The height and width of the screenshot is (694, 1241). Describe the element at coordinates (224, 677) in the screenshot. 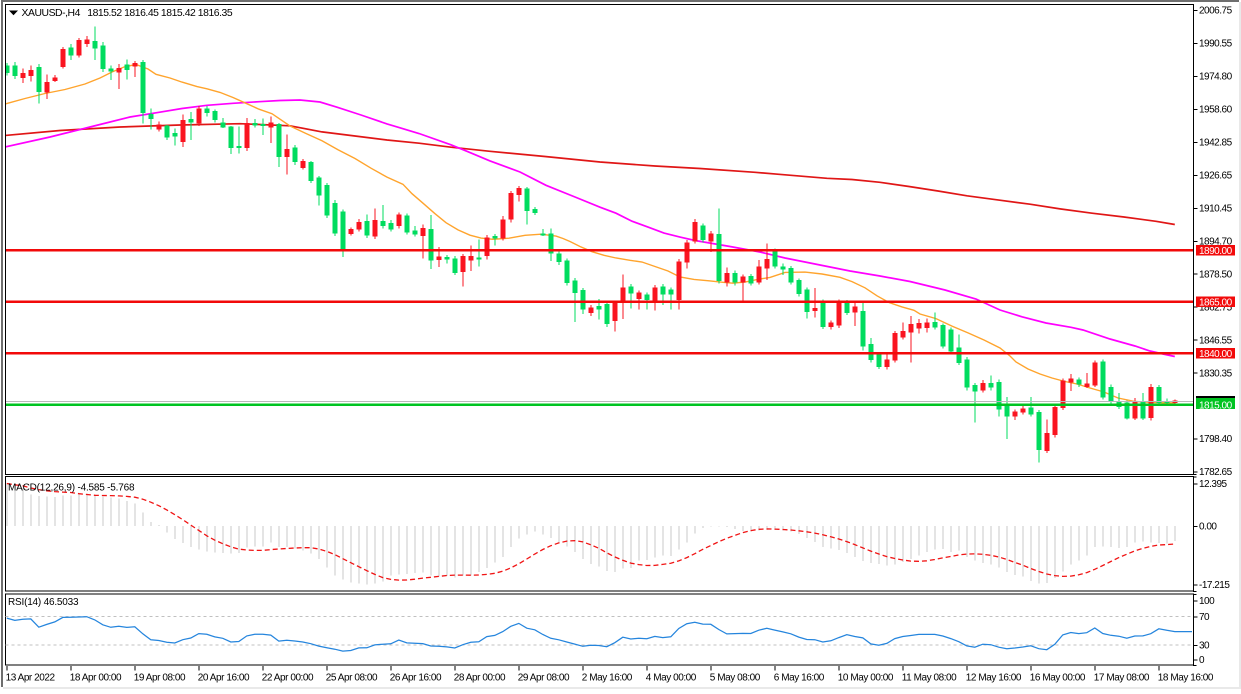

I see `svg-text: 20 Apr 16:00` at that location.